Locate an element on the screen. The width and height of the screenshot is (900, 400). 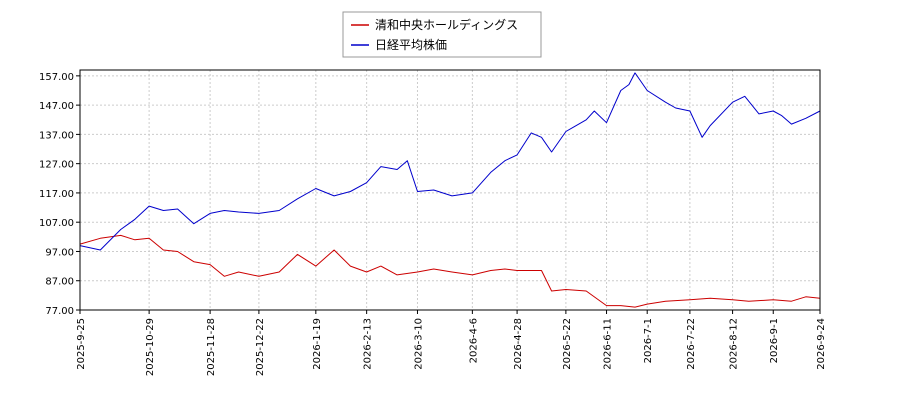
y-tick-label: 137.00 is located at coordinates (56, 135).